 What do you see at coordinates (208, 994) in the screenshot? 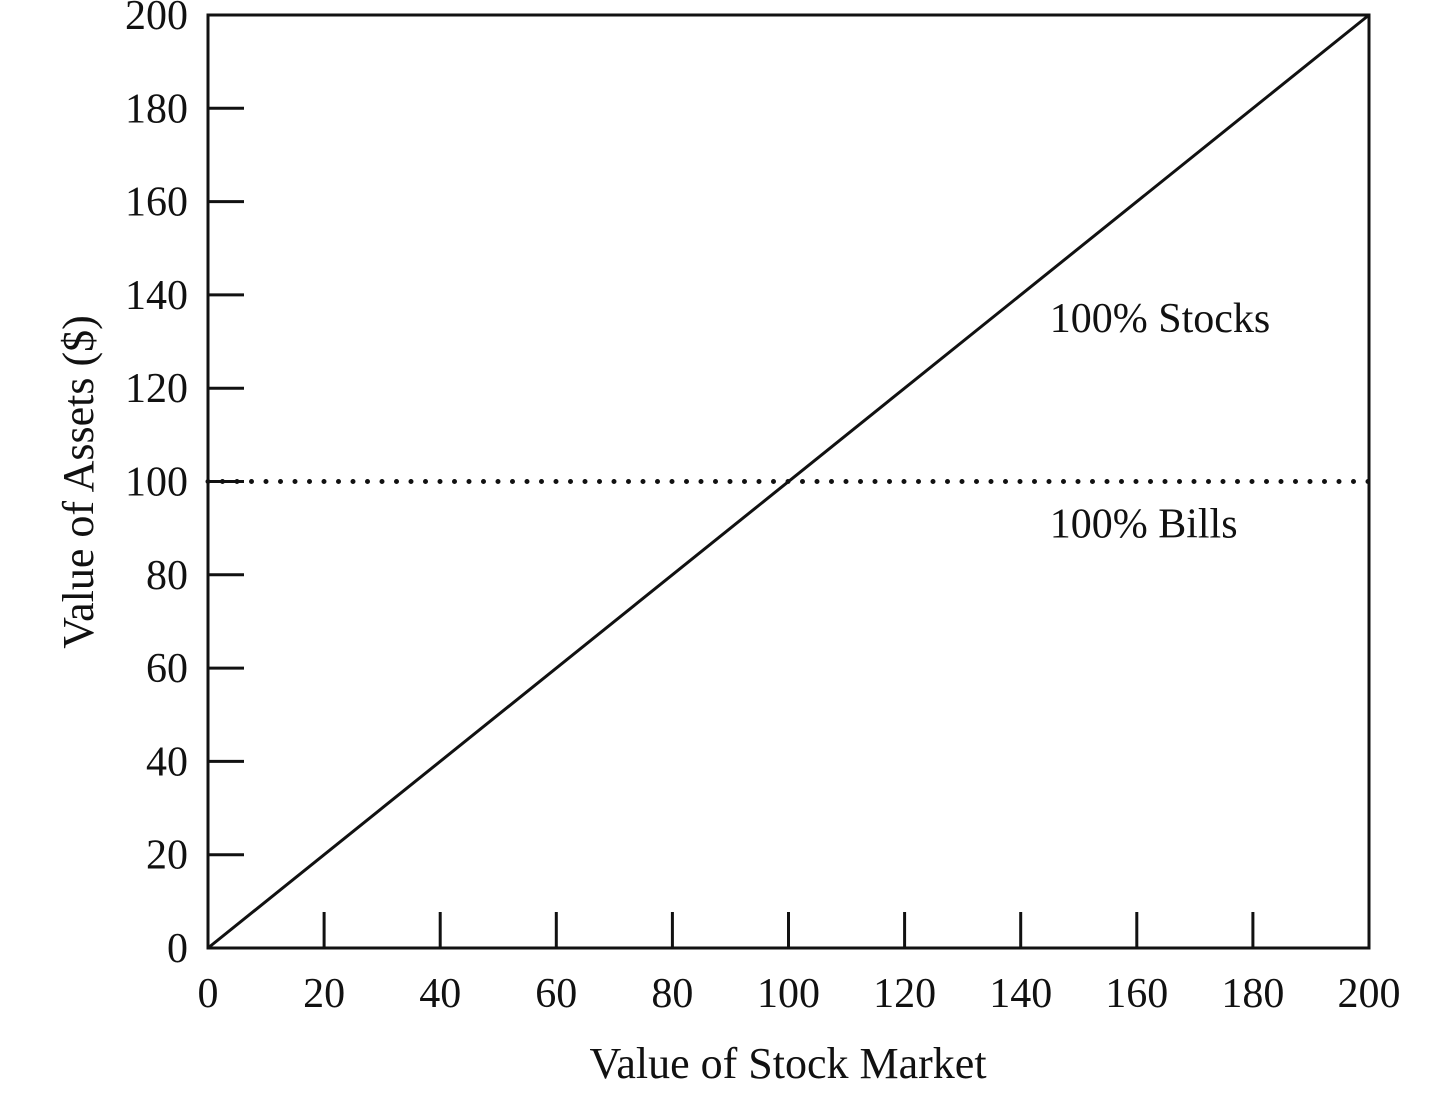
I see `x-tick-label: 0` at bounding box center [208, 994].